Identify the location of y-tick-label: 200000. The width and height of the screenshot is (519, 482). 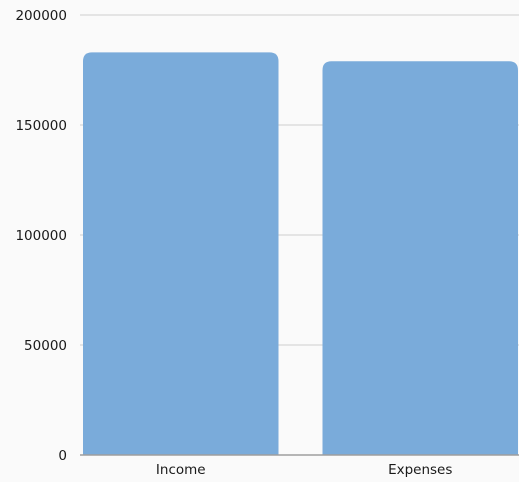
(41, 16).